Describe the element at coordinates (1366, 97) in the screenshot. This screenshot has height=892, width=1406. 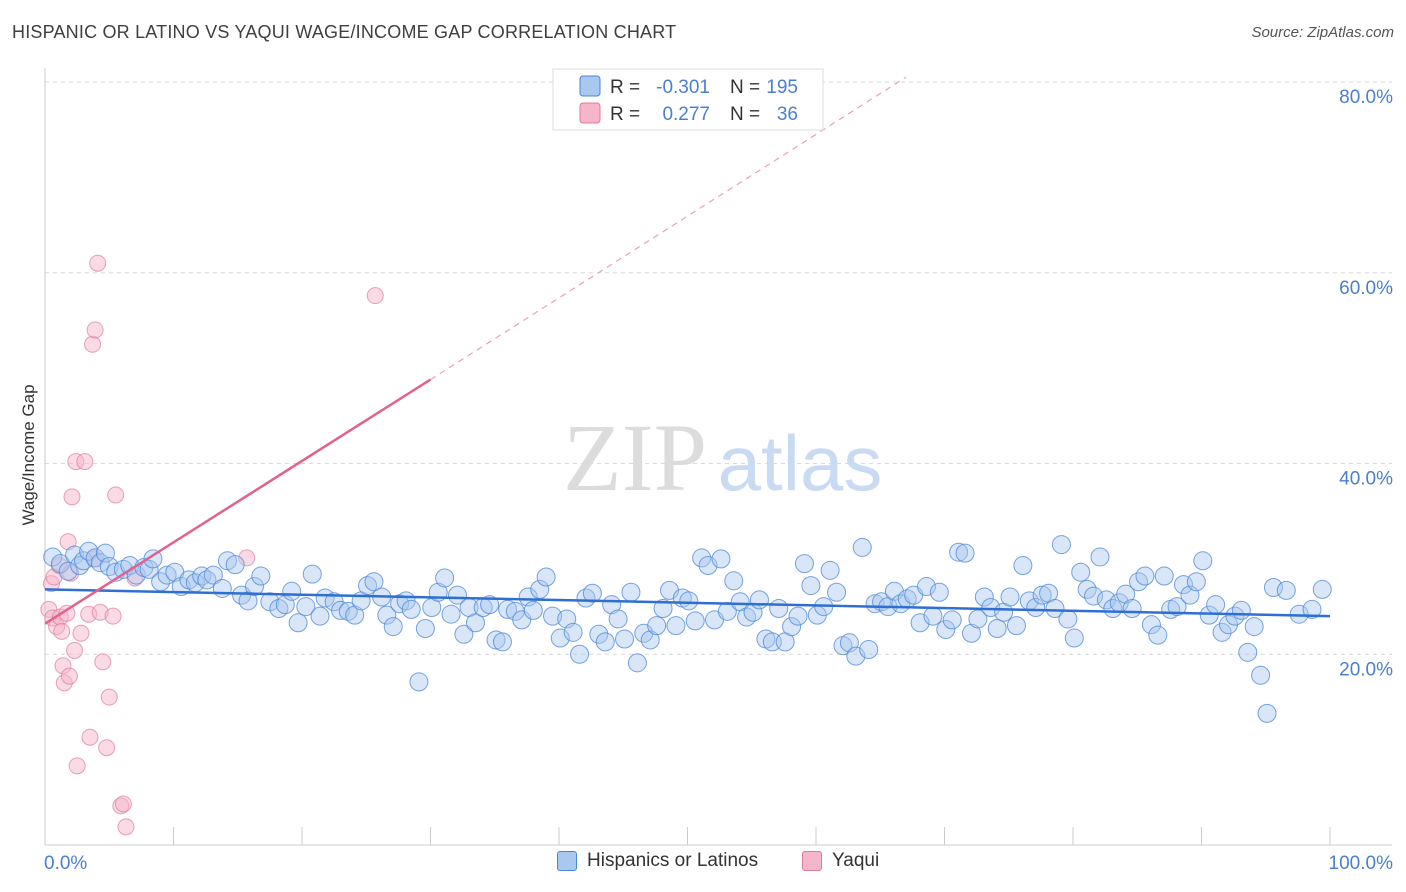
I see `y-tick-label-3: 80.0%` at that location.